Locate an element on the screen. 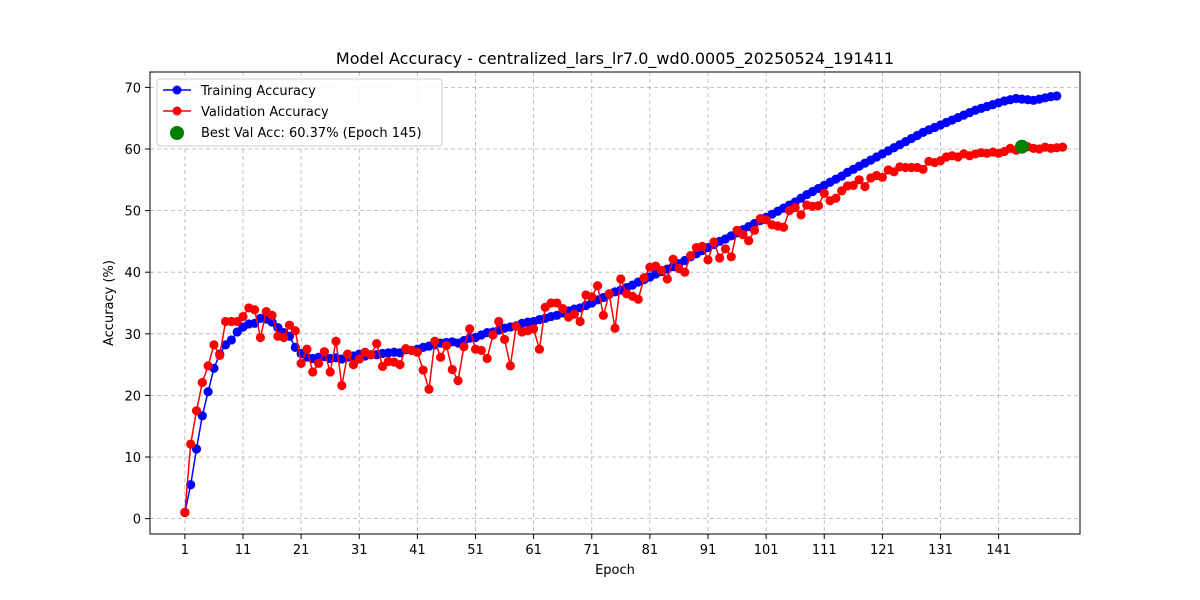 The height and width of the screenshot is (600, 1200). y-tick-label: 60 is located at coordinates (132, 150).